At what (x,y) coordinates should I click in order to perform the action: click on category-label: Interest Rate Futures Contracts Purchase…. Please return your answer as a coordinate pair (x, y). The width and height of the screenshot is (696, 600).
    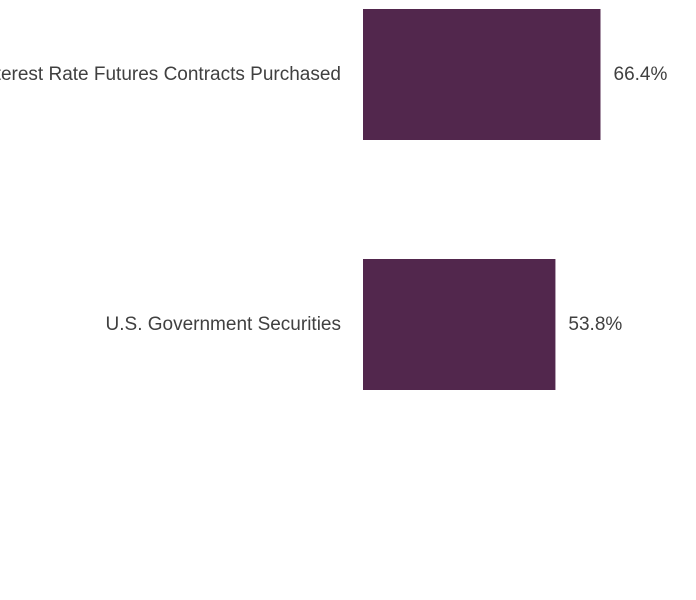
    Looking at the image, I should click on (170, 74).